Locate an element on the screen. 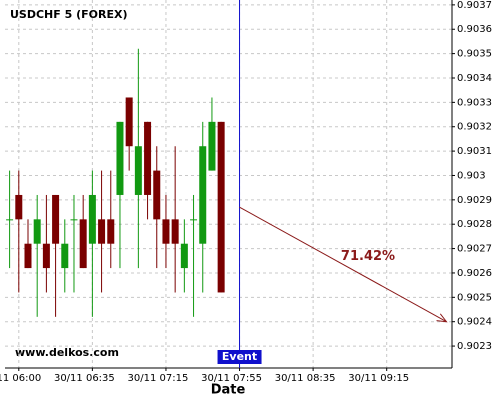  chart-title: USDCHF 5 (FOREX) is located at coordinates (68, 14).